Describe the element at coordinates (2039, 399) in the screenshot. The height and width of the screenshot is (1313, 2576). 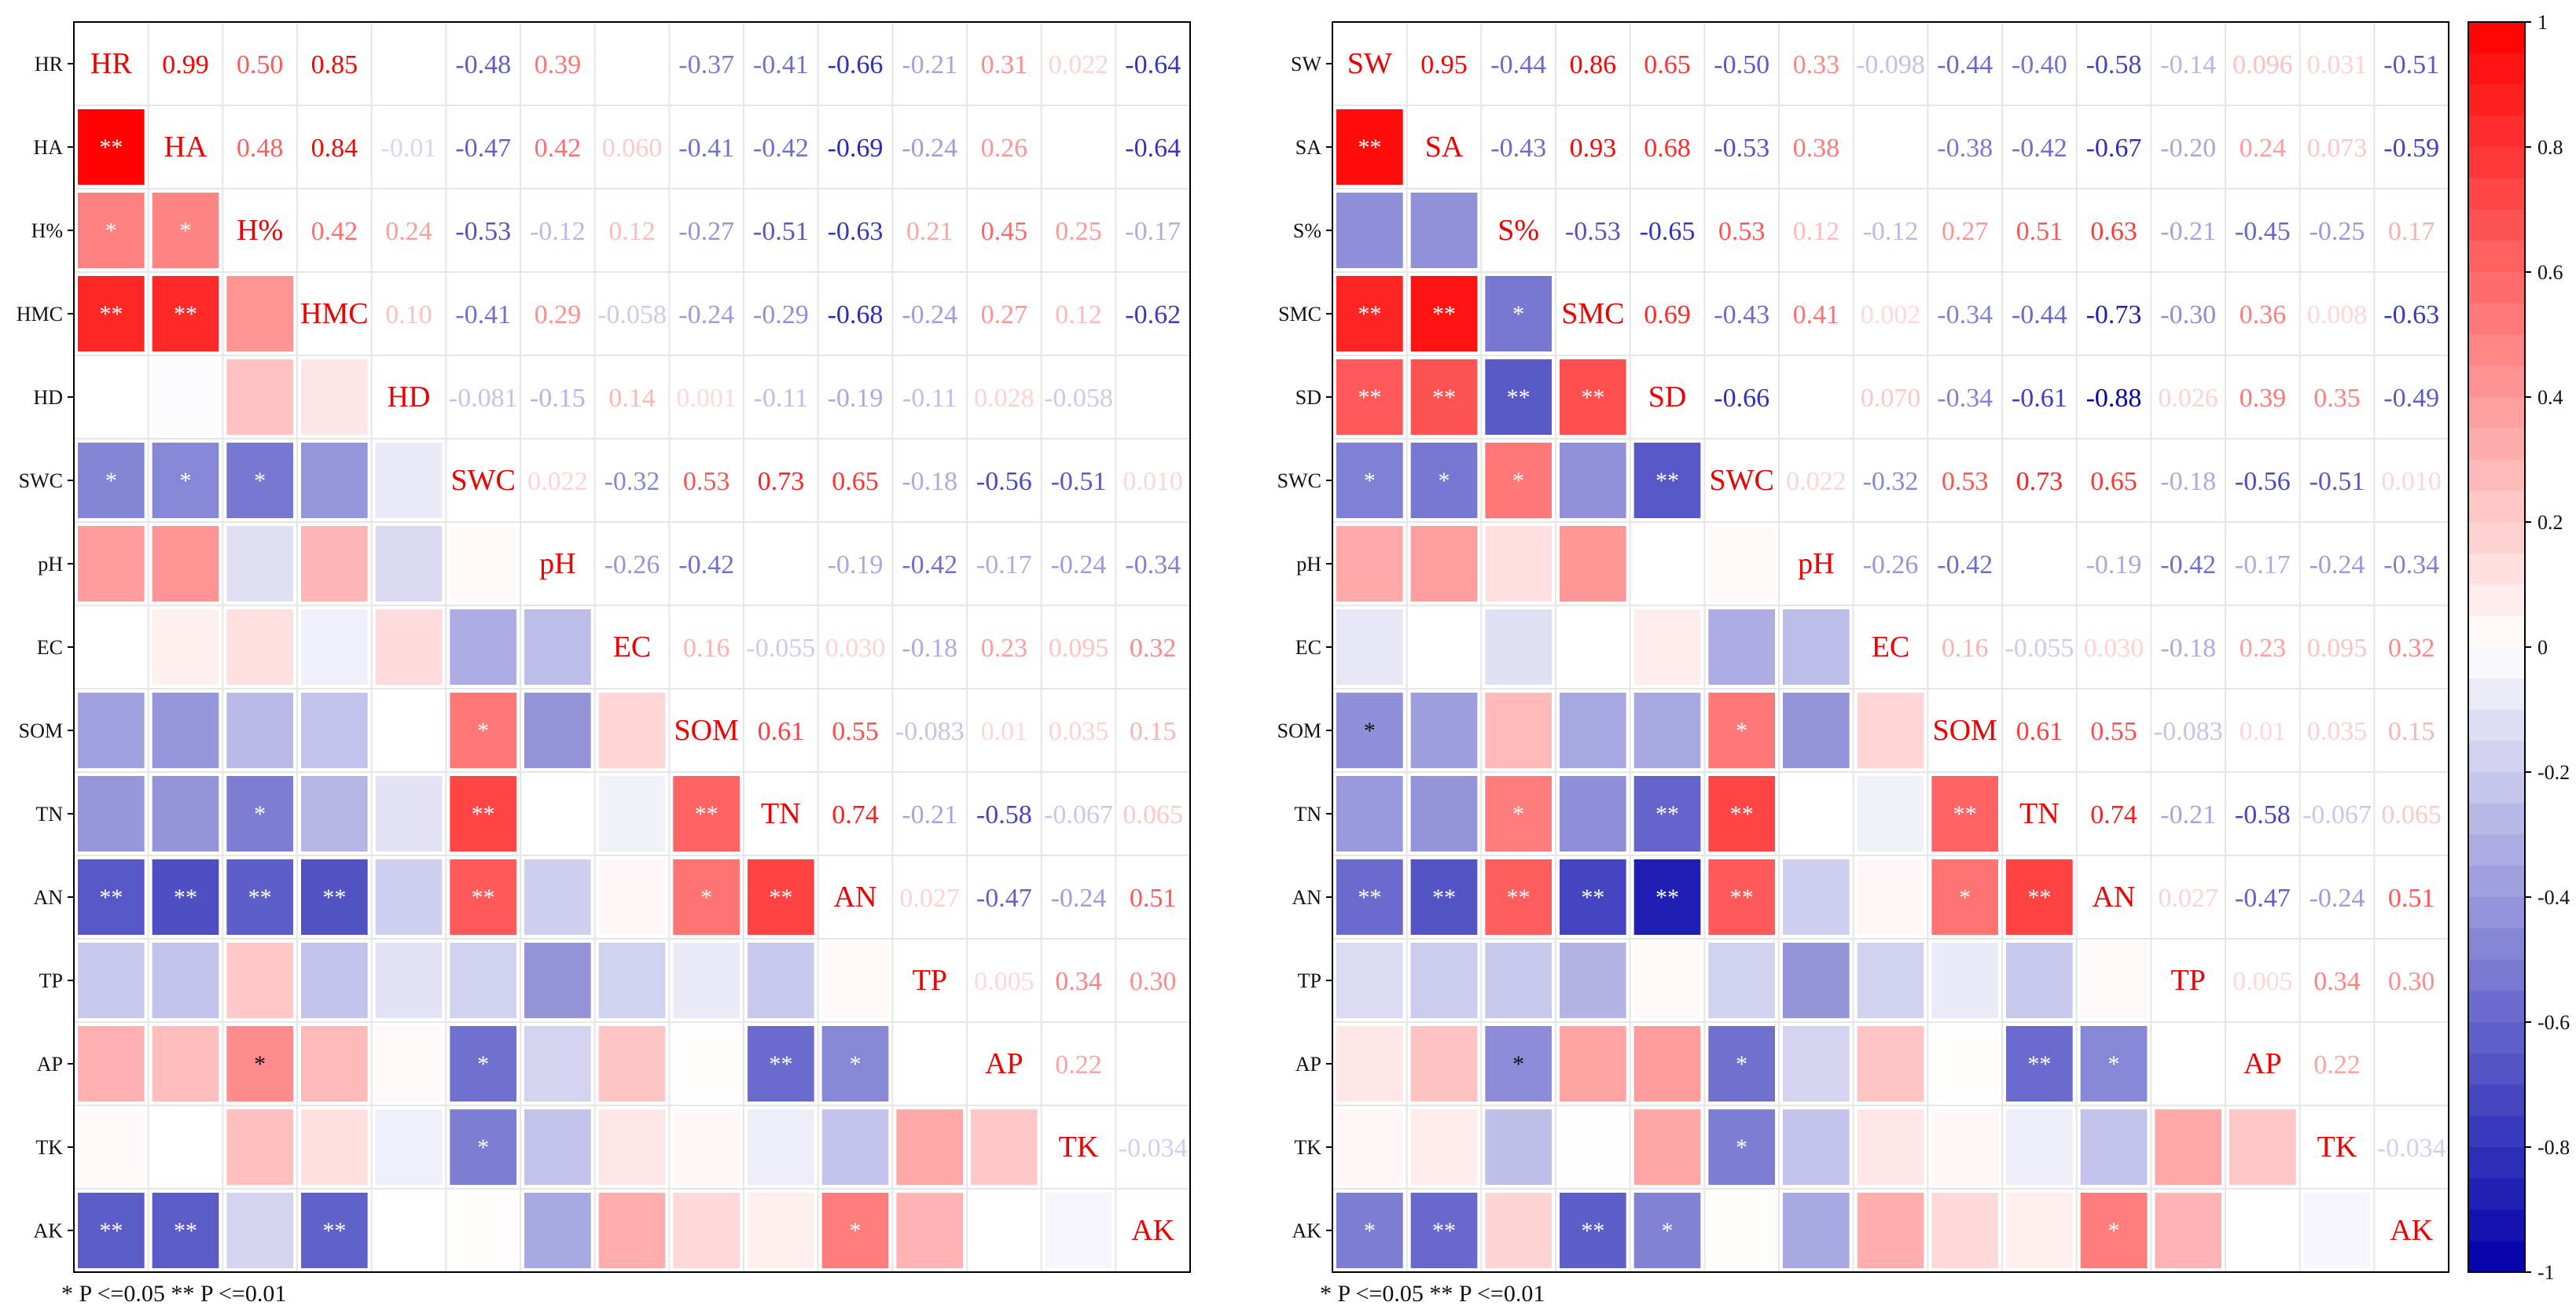
I see `correlation-value-label: -0.61` at that location.